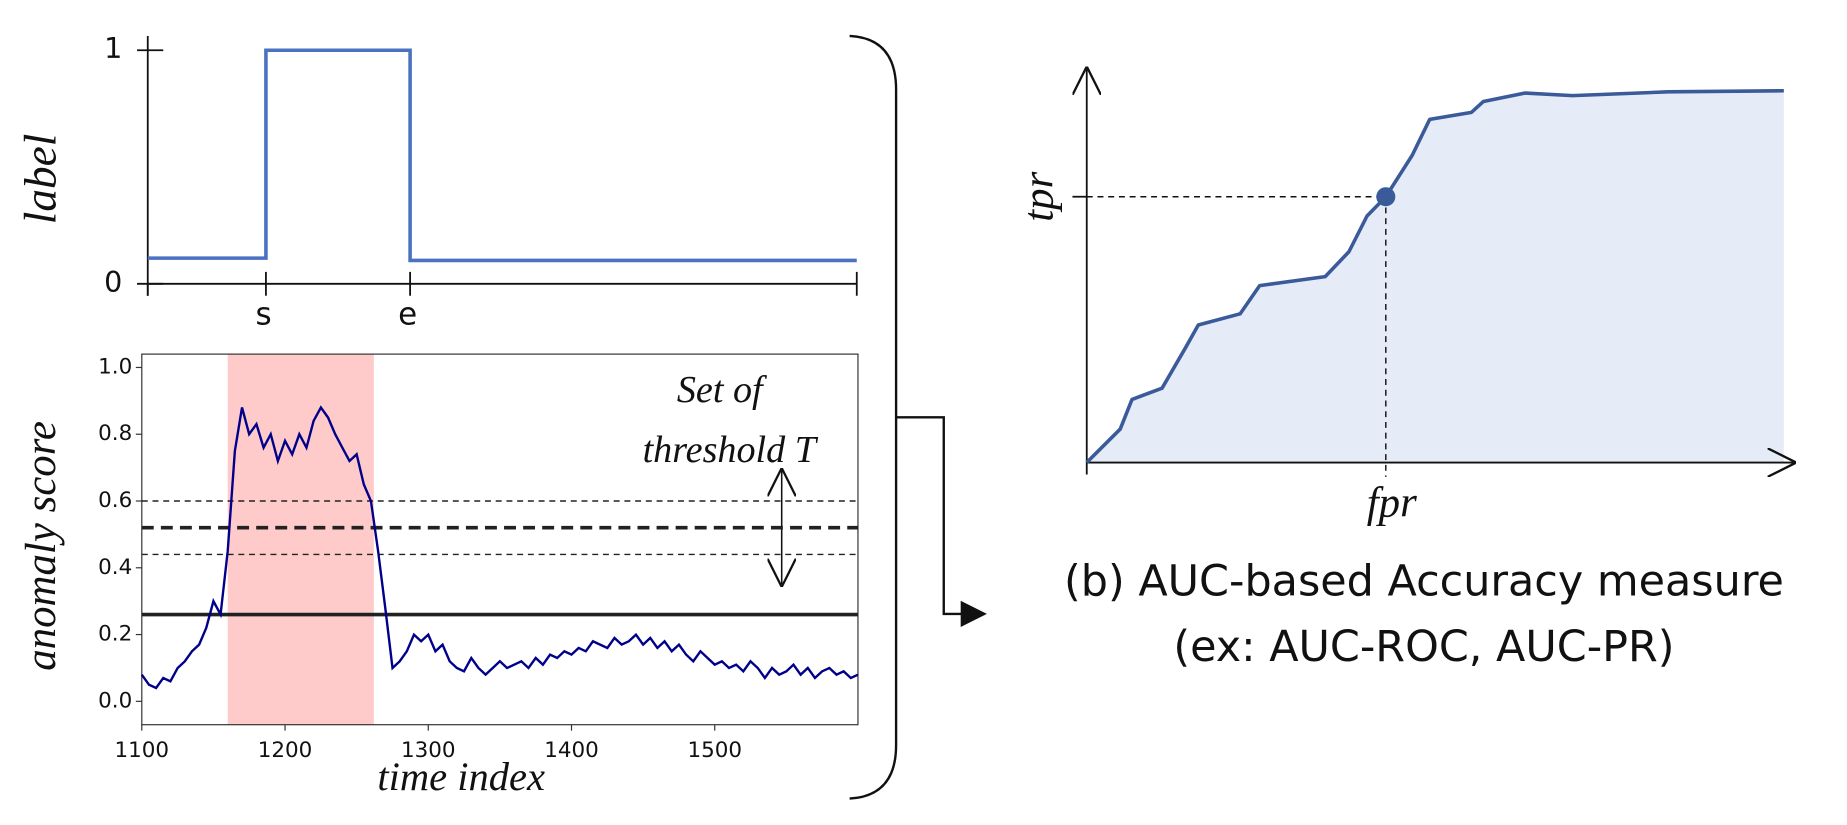 The image size is (1847, 825). What do you see at coordinates (714, 750) in the screenshot?
I see `x-tick-label: 1500` at bounding box center [714, 750].